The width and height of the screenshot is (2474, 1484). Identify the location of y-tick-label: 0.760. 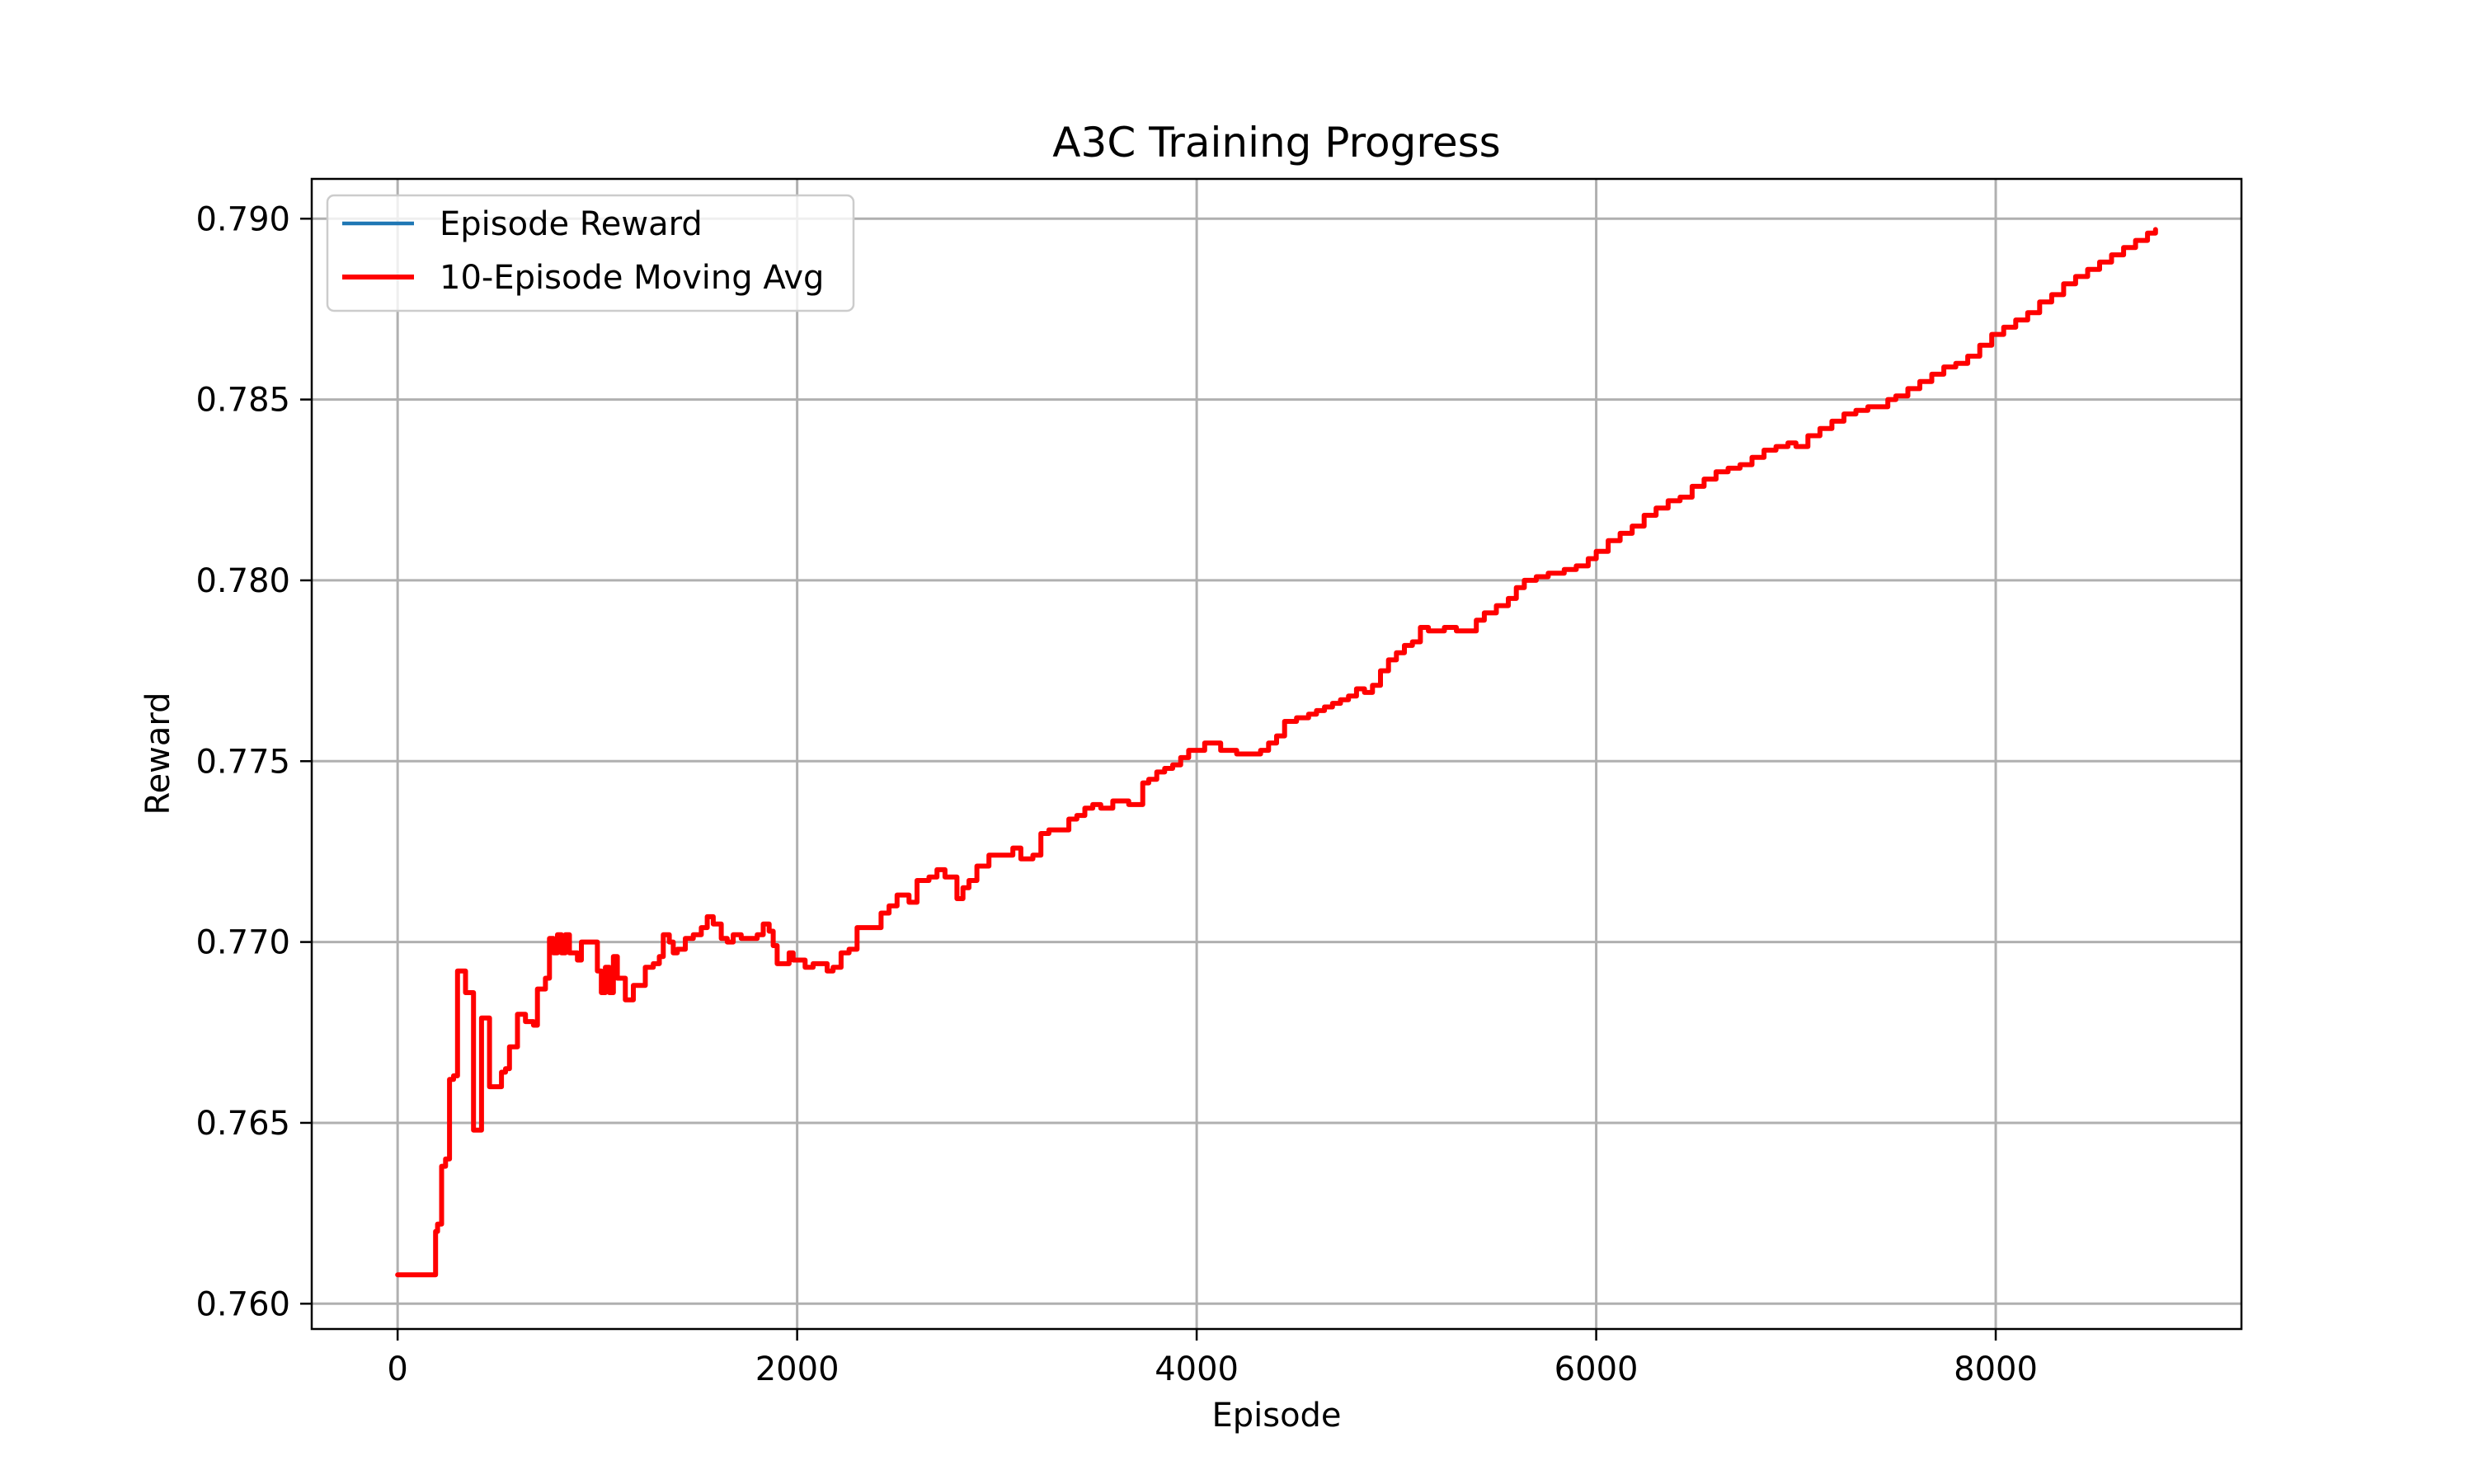
(242, 1304).